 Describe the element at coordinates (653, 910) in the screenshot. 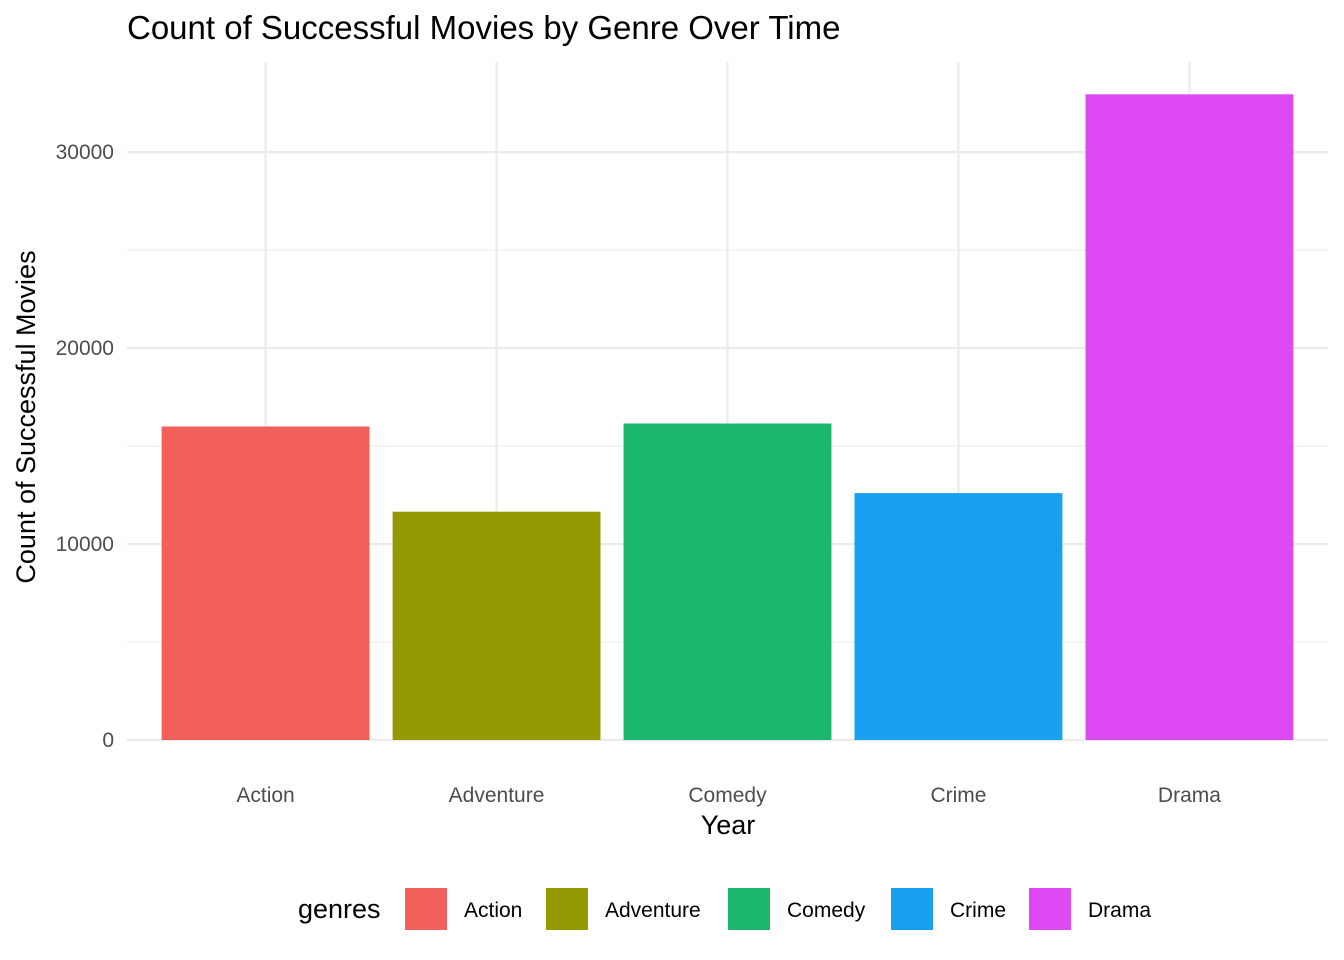

I see `legend-label-adventure: Adventure` at that location.